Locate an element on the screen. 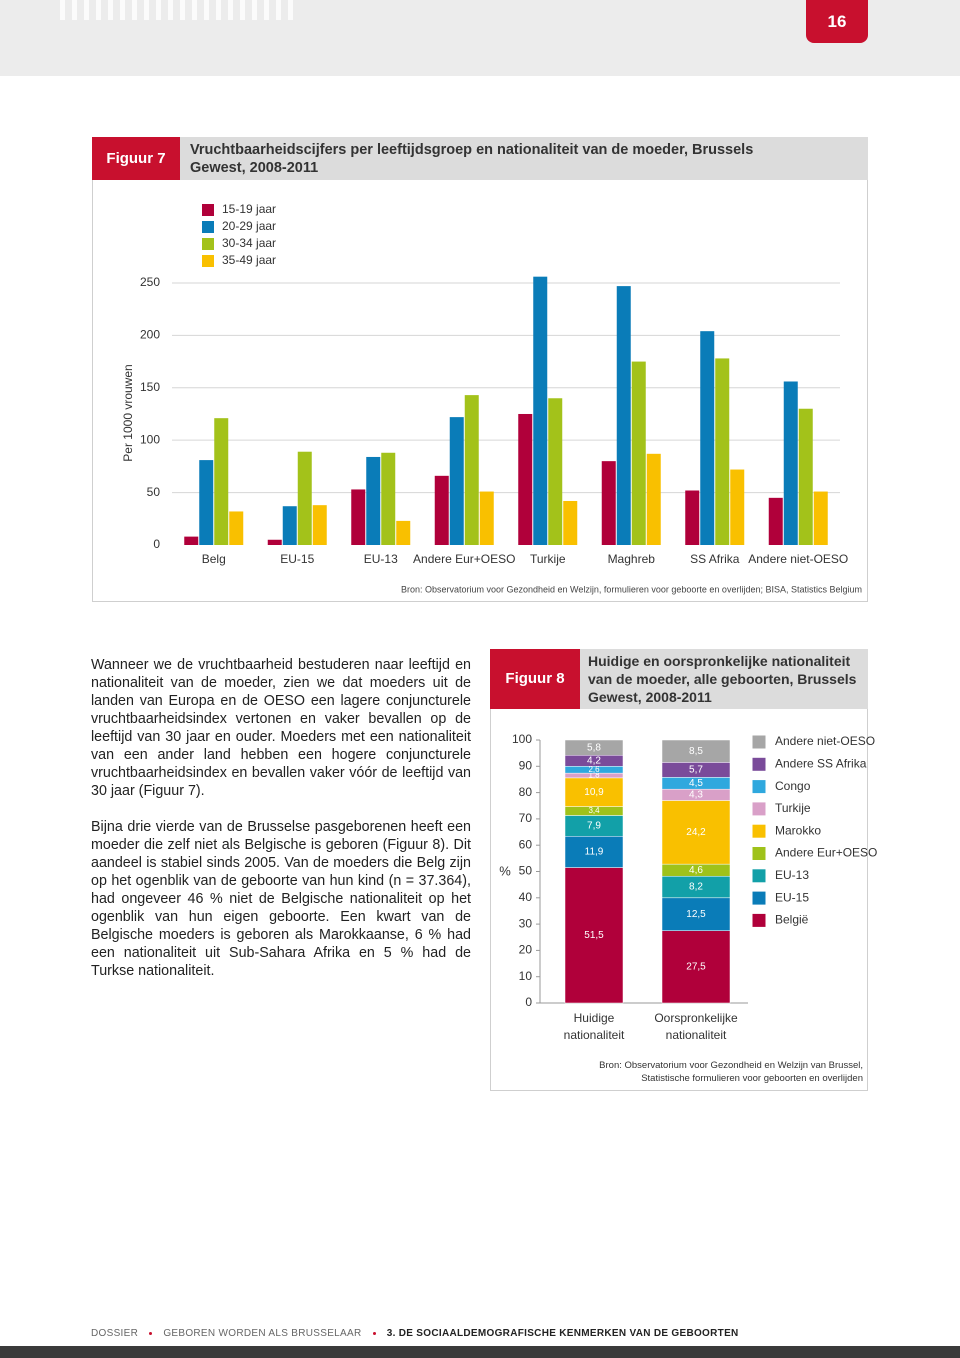 The height and width of the screenshot is (1358, 960). value-label: 2,6 is located at coordinates (594, 769).